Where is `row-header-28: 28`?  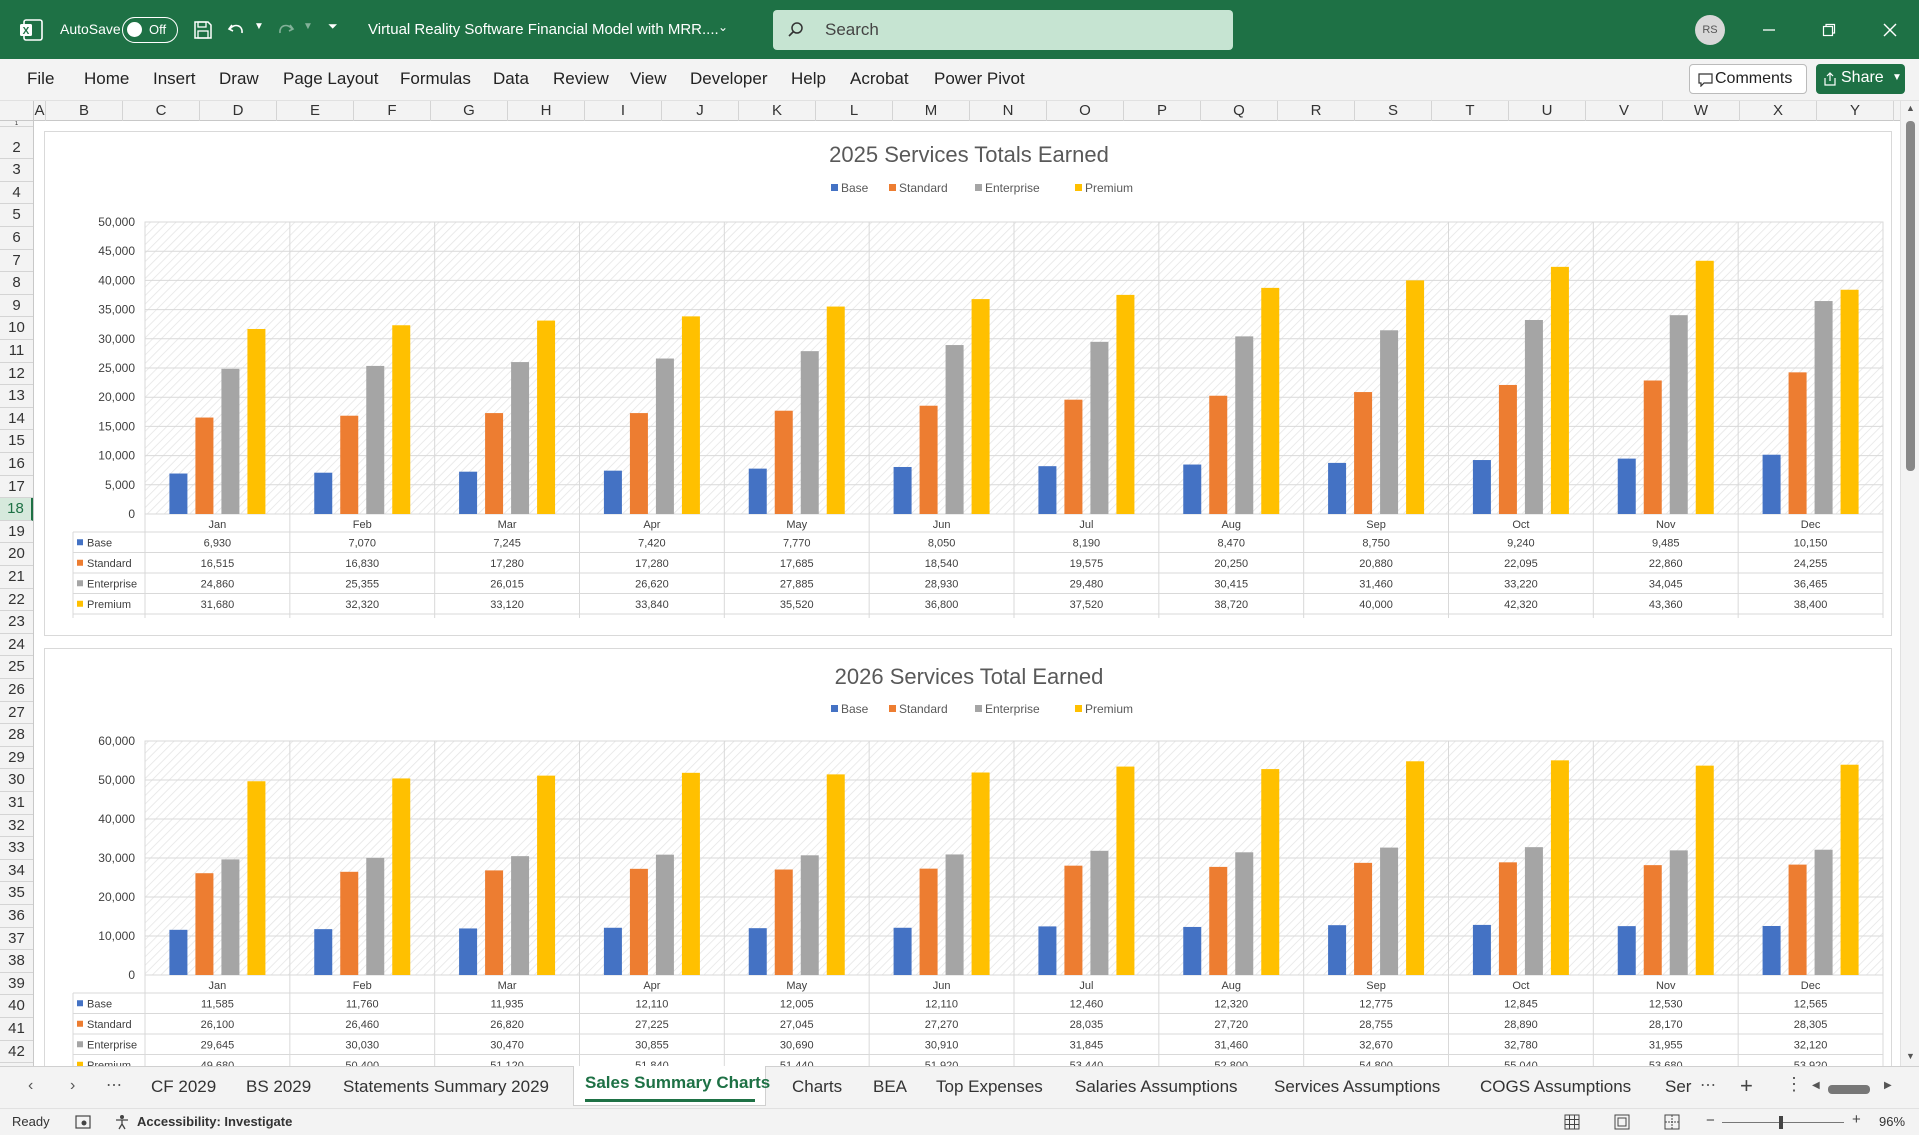 row-header-28: 28 is located at coordinates (16, 735).